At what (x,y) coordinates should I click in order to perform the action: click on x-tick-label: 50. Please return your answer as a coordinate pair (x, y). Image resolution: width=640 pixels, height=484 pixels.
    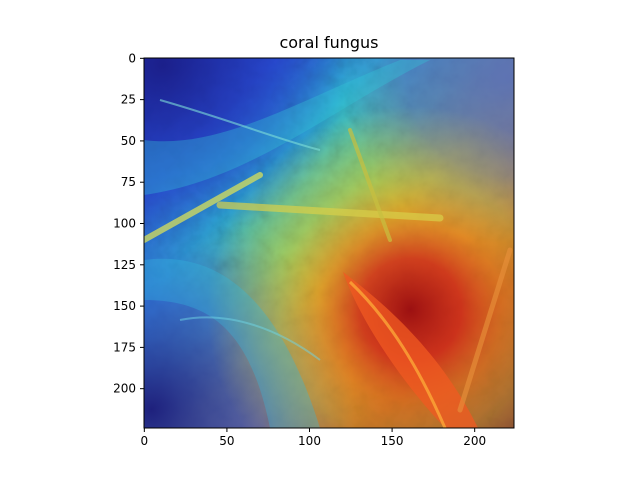
    Looking at the image, I should click on (226, 441).